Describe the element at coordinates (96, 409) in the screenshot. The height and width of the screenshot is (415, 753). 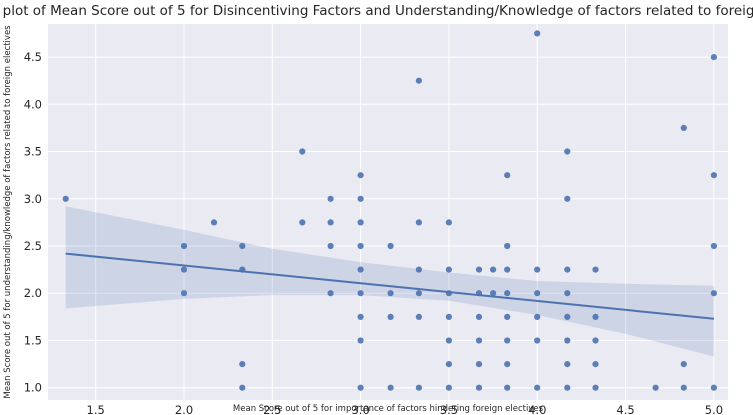
I see `x-tick-label: 1.5` at that location.